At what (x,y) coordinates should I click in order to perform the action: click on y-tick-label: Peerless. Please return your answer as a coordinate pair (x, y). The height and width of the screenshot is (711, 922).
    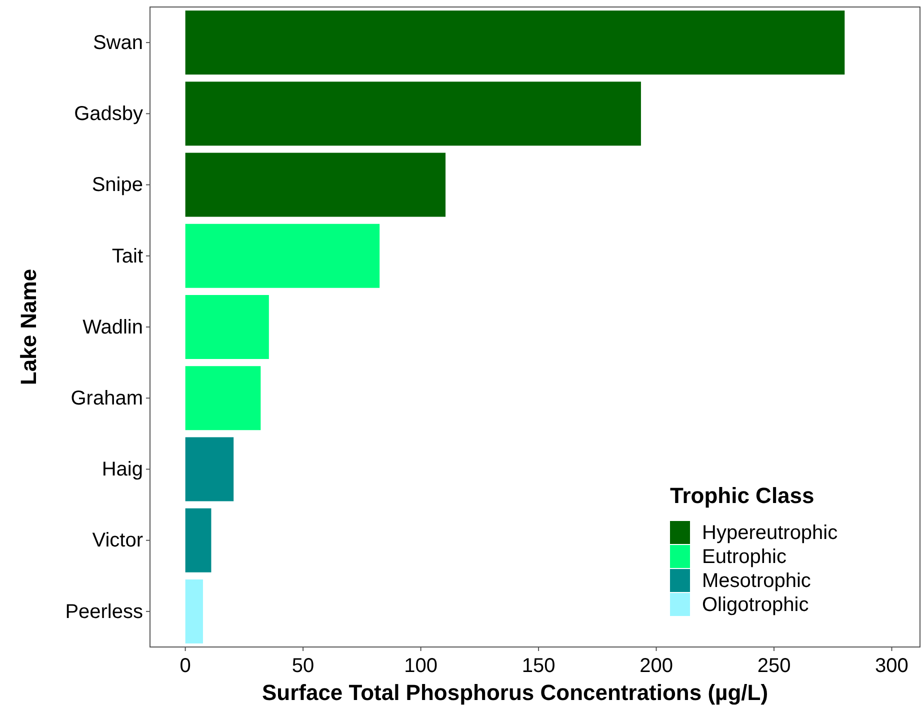
    Looking at the image, I should click on (104, 611).